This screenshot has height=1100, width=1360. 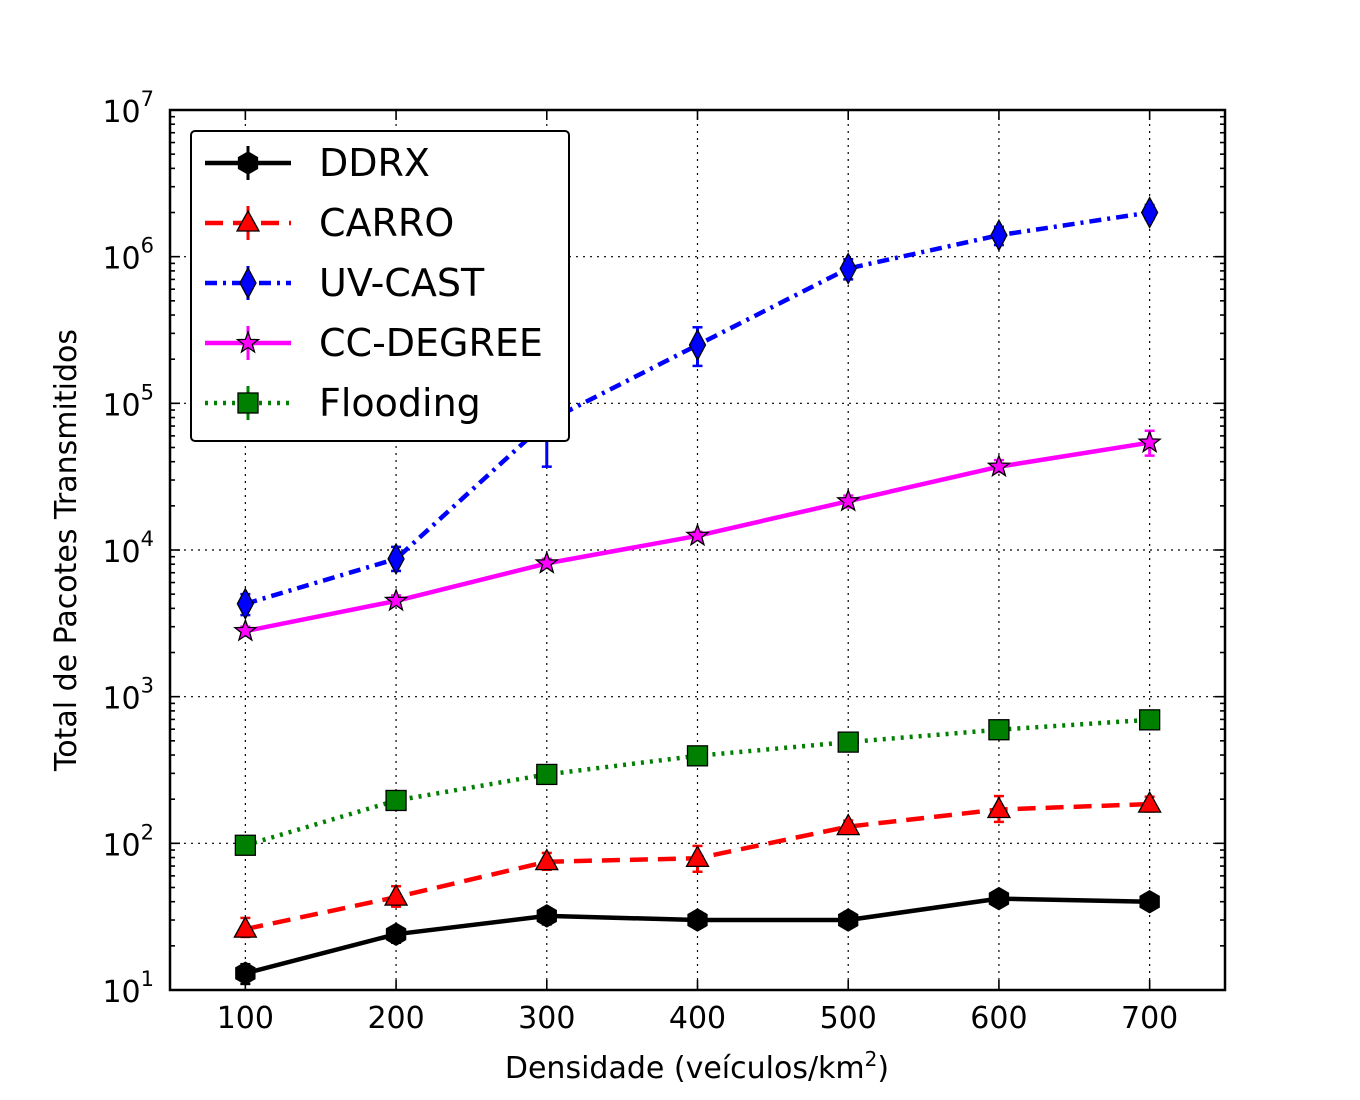 I want to click on series-carro, so click(x=697, y=864).